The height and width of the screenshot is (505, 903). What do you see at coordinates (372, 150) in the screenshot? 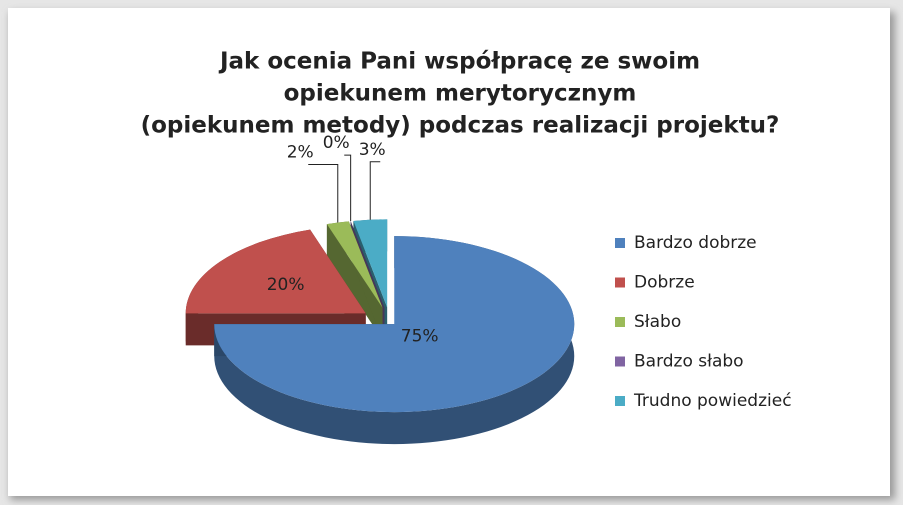
I see `data-label: 3%` at bounding box center [372, 150].